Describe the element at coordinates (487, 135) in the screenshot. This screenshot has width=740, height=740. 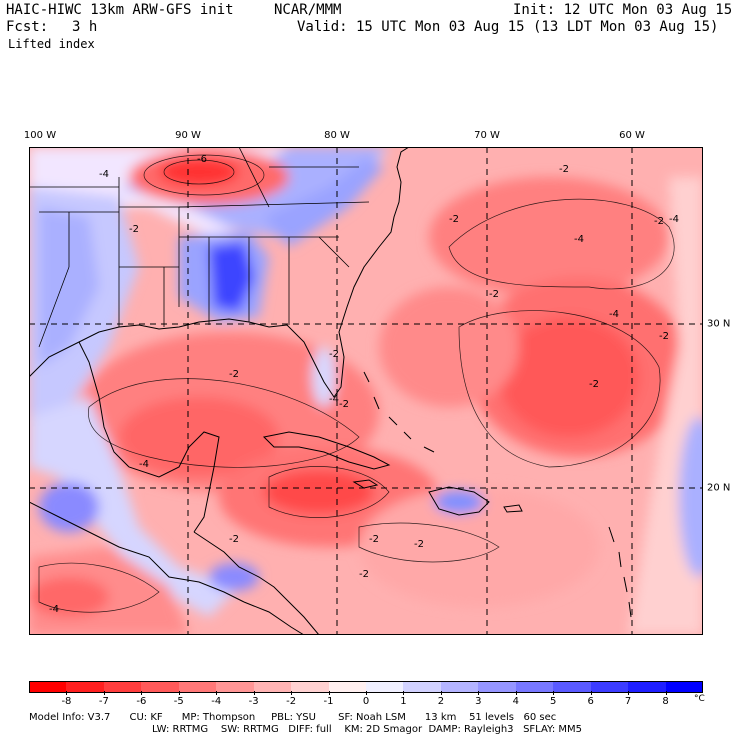
I see `lon-label-70w: 70 W` at that location.